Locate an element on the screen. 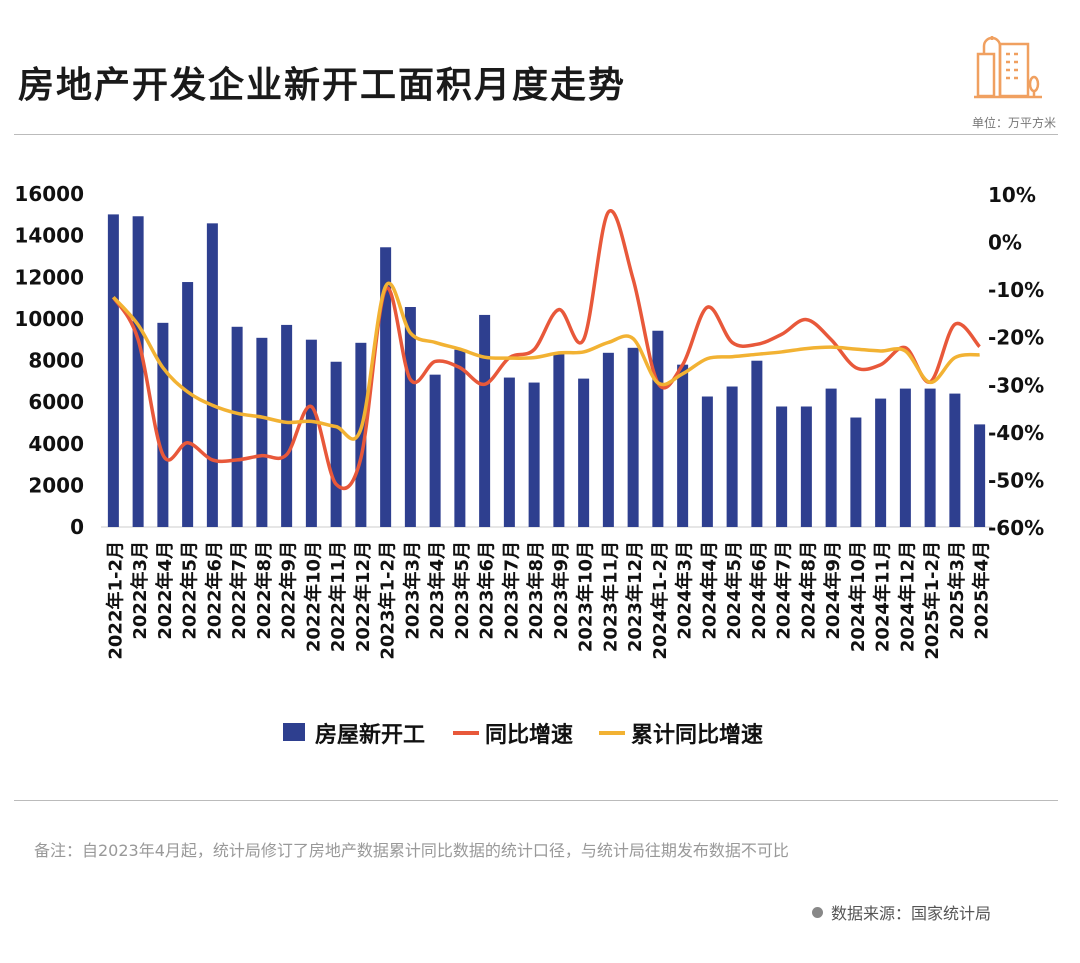 Image resolution: width=1080 pixels, height=963 pixels. x-axis-tick: 2022年9月 is located at coordinates (289, 590).